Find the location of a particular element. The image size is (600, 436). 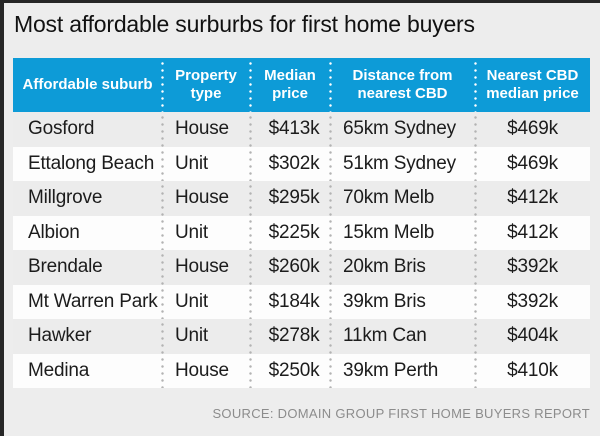

header-cell-property-type: Property type is located at coordinates (205, 85).